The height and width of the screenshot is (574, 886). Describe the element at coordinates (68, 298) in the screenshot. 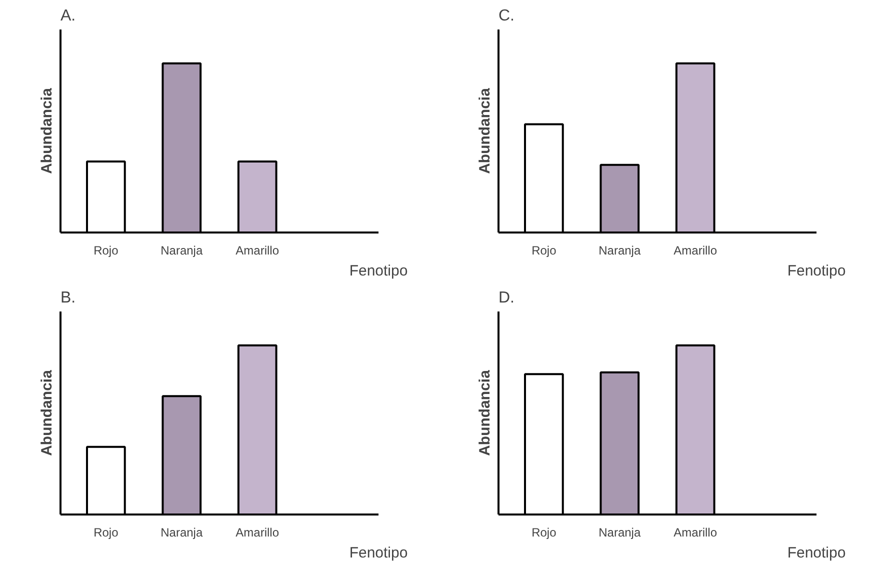

I see `chart-title: B.` at that location.